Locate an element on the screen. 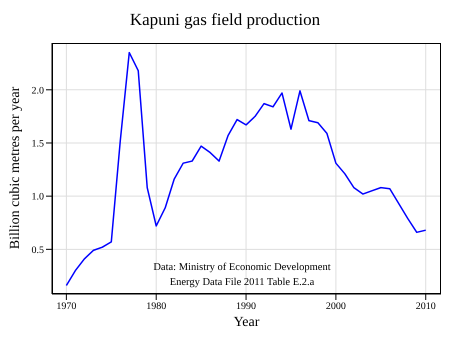 This screenshot has width=450, height=338. x-tick-label: 1990 is located at coordinates (246, 306).